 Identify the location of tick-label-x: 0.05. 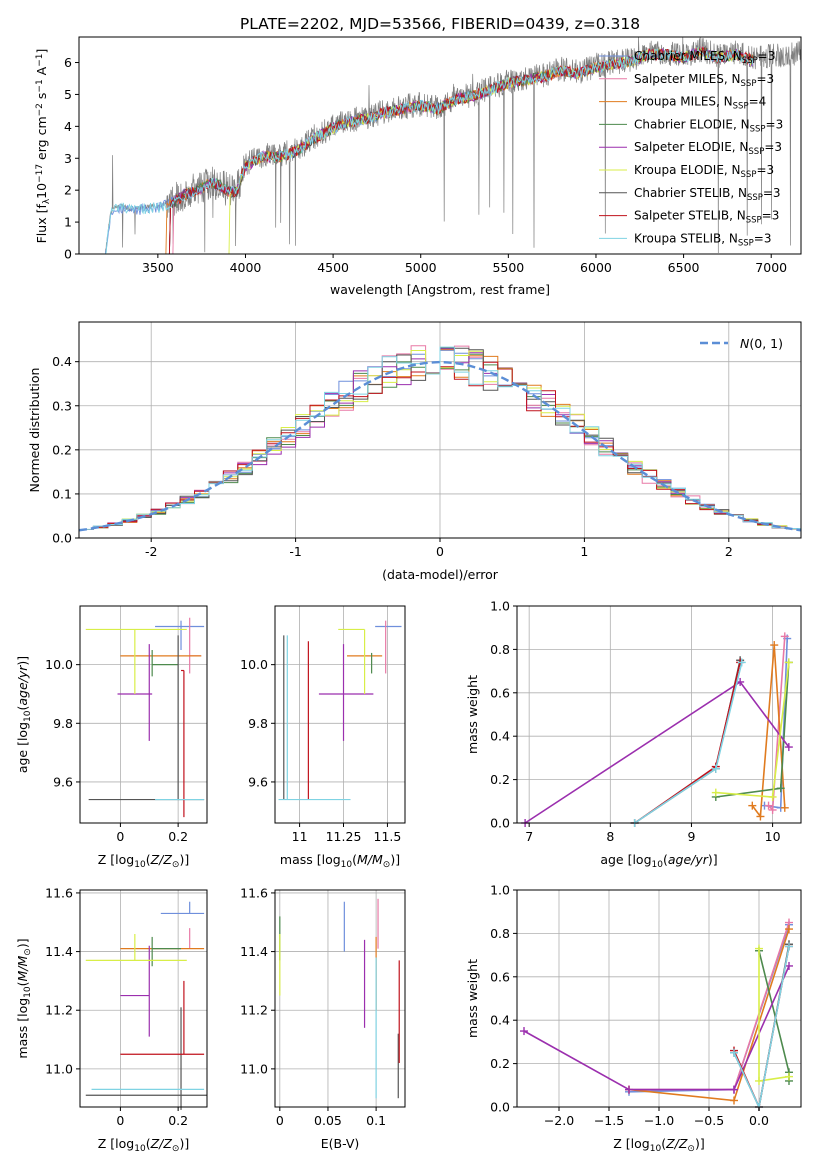
(328, 1120).